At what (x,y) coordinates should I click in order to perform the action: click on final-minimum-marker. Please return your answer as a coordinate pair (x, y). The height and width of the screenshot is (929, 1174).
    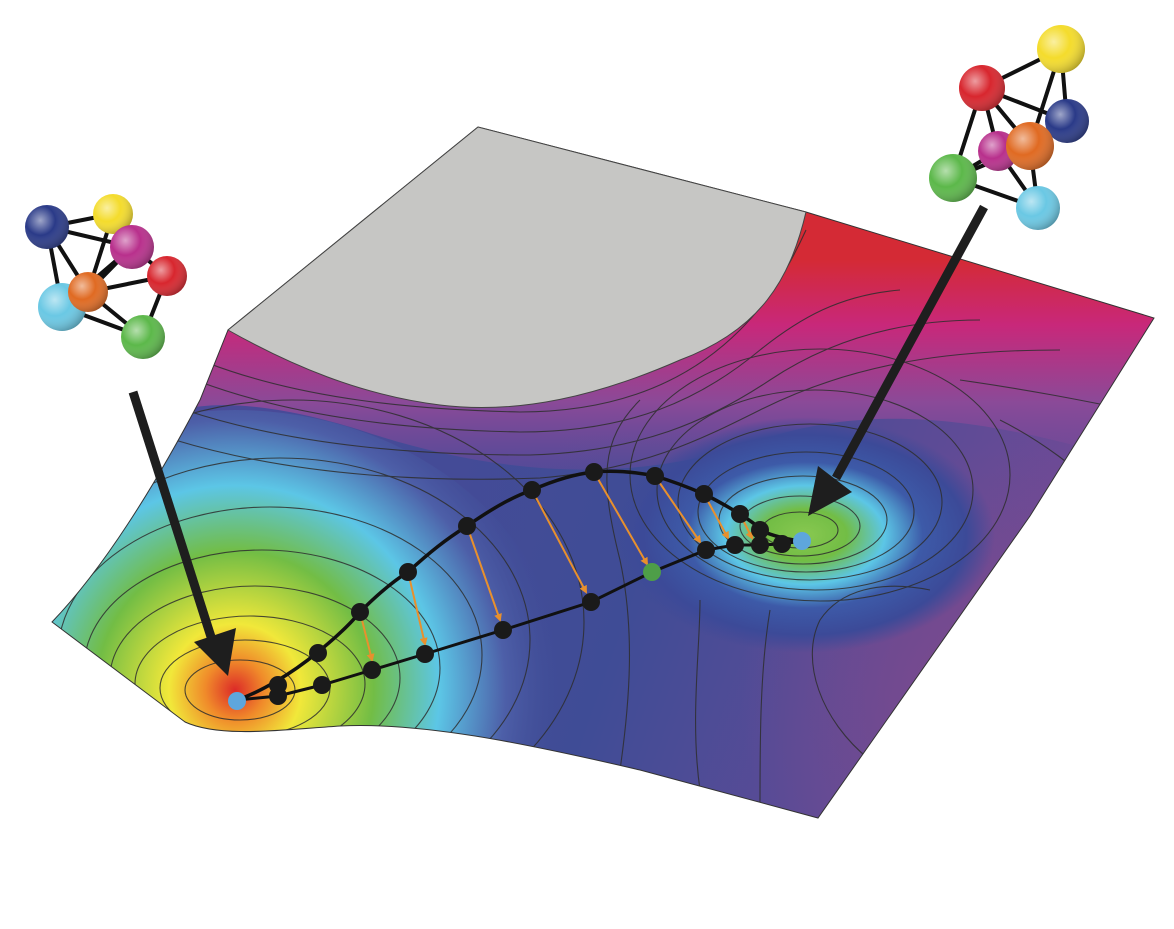
    Looking at the image, I should click on (802, 541).